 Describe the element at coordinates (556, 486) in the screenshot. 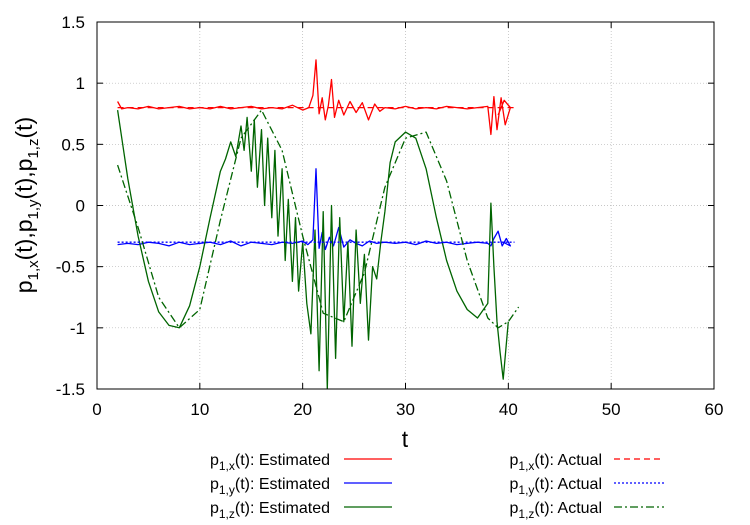

I see `legend-label-py_act: p1,y(t): Actual` at that location.